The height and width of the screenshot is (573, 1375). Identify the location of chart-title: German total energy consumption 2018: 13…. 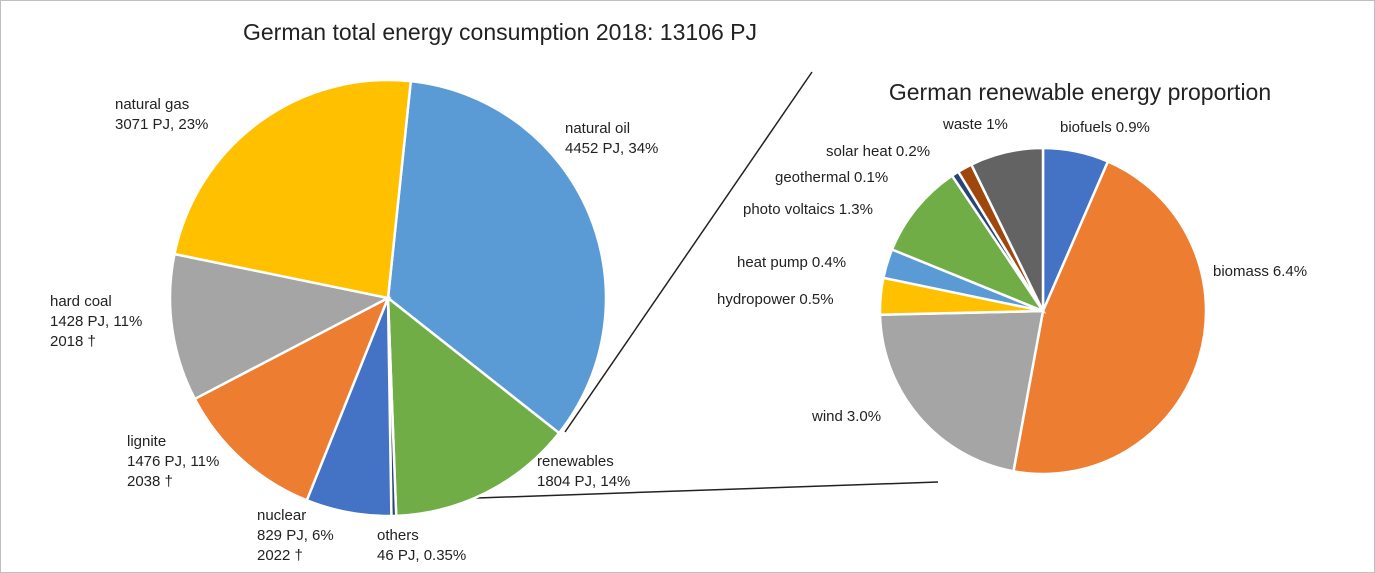
(500, 32).